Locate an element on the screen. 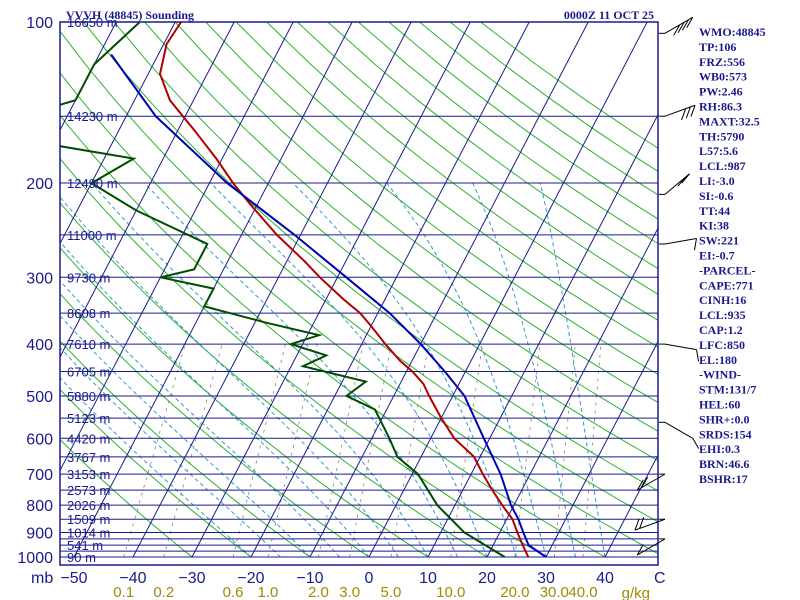 Image resolution: width=800 pixels, height=600 pixels. sounding-index: WMO:48845 is located at coordinates (732, 32).